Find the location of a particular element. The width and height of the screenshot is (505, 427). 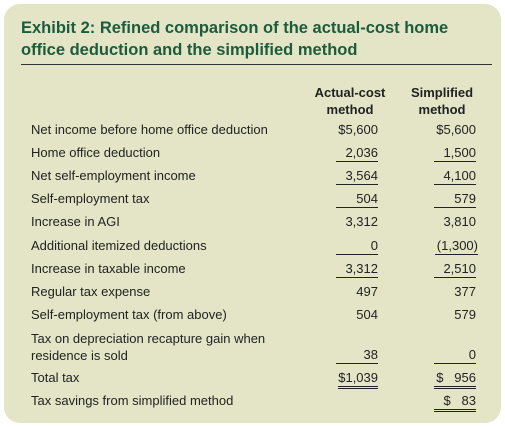

column-header-actual-cost-line2: method is located at coordinates (350, 109).